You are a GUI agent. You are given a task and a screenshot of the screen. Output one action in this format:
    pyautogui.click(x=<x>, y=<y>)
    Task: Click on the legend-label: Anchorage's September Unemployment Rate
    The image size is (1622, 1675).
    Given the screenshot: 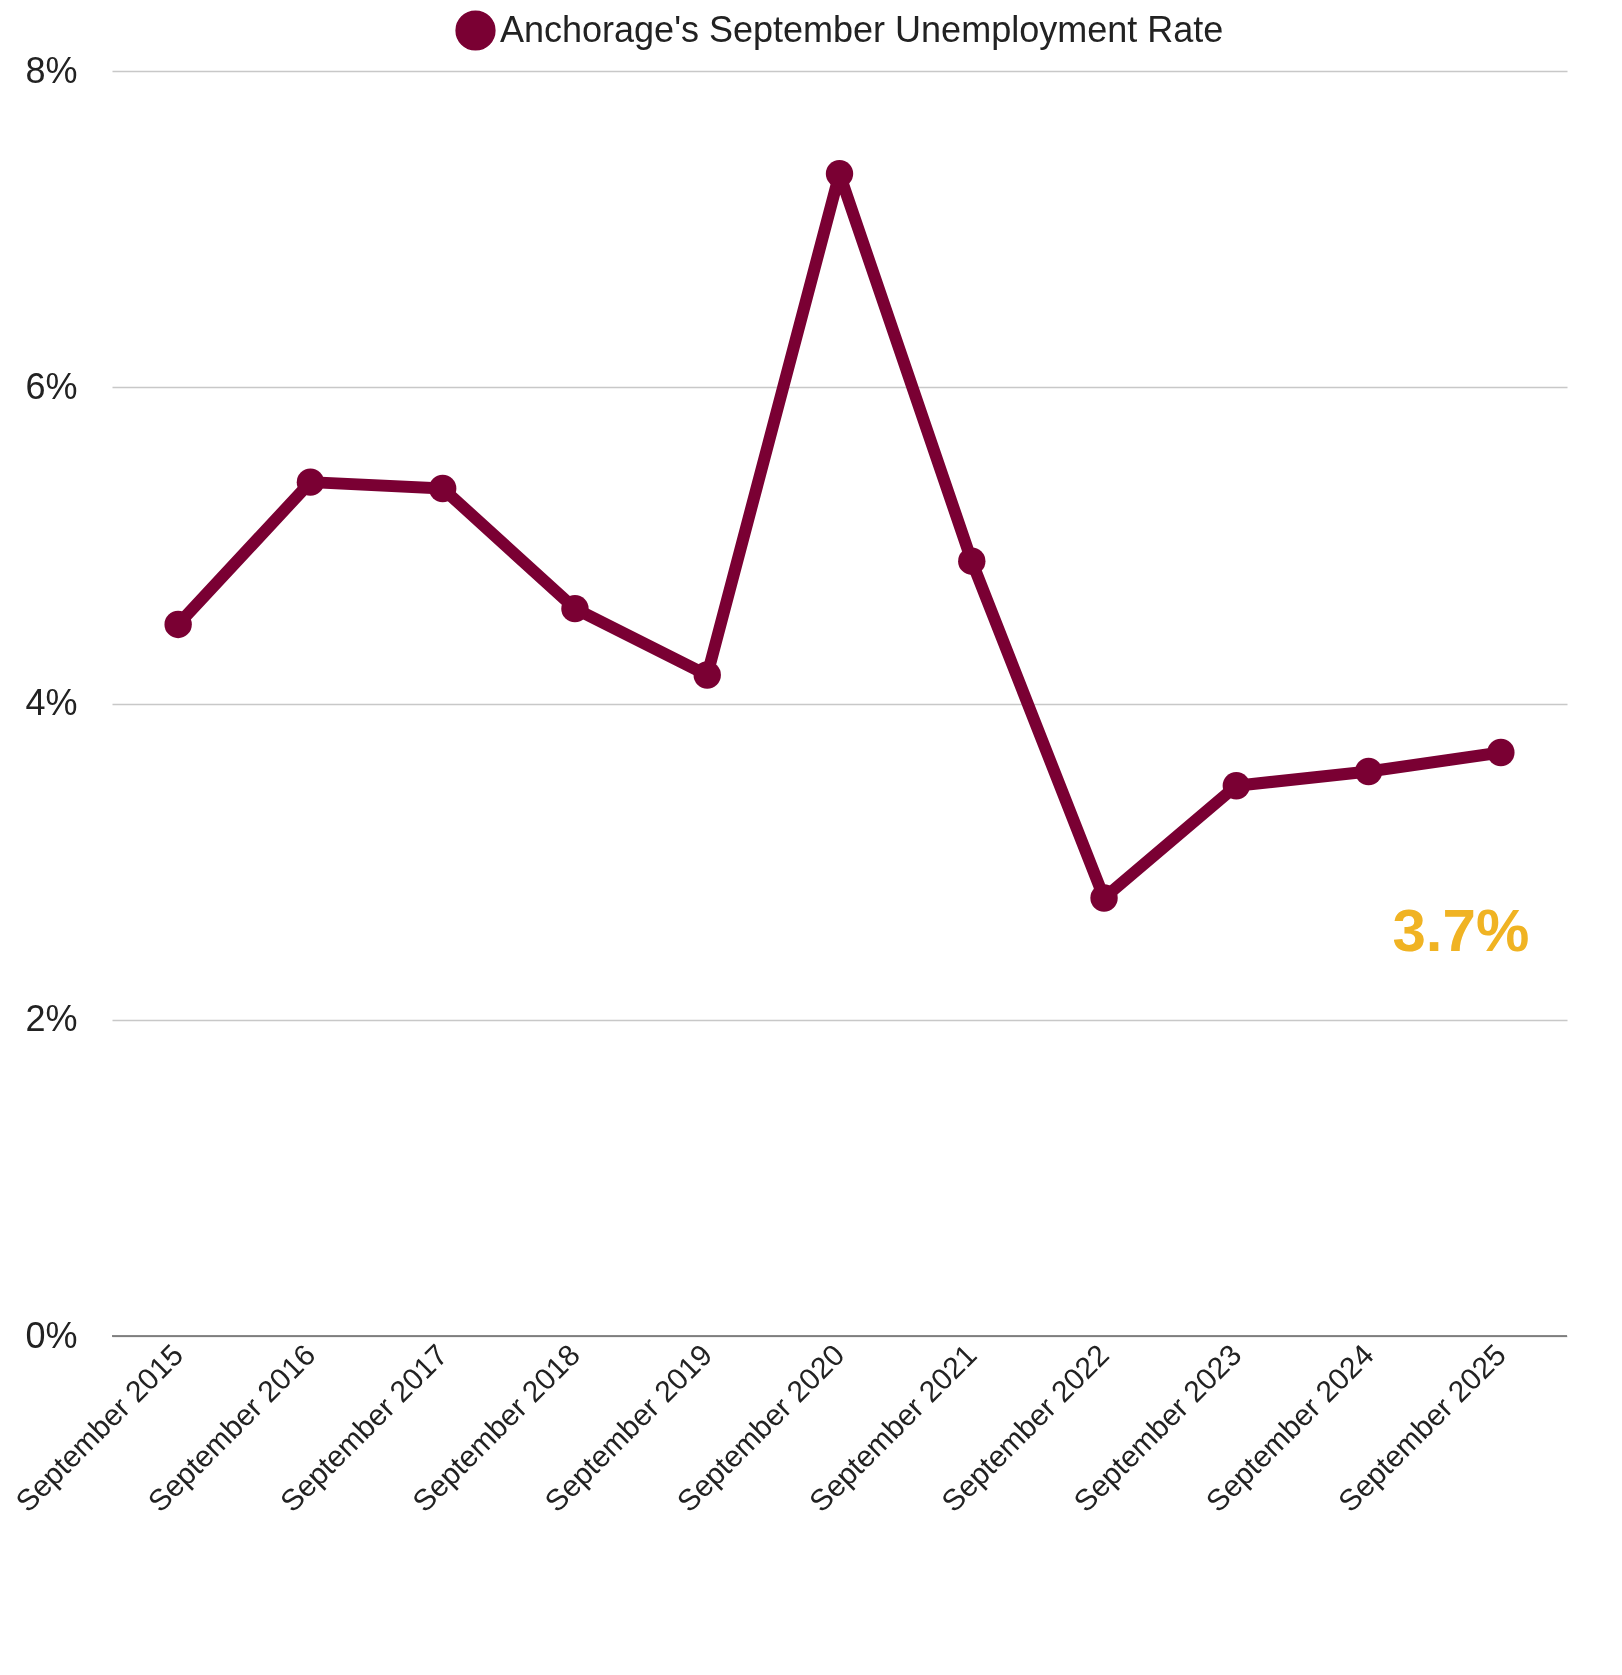 What is the action you would take?
    pyautogui.click(x=862, y=29)
    